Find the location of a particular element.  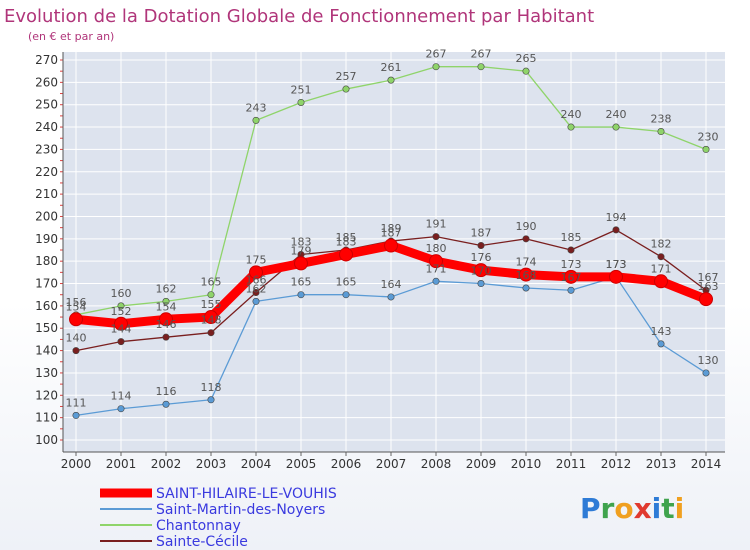

y-tick-label: 110 is located at coordinates (46, 418).